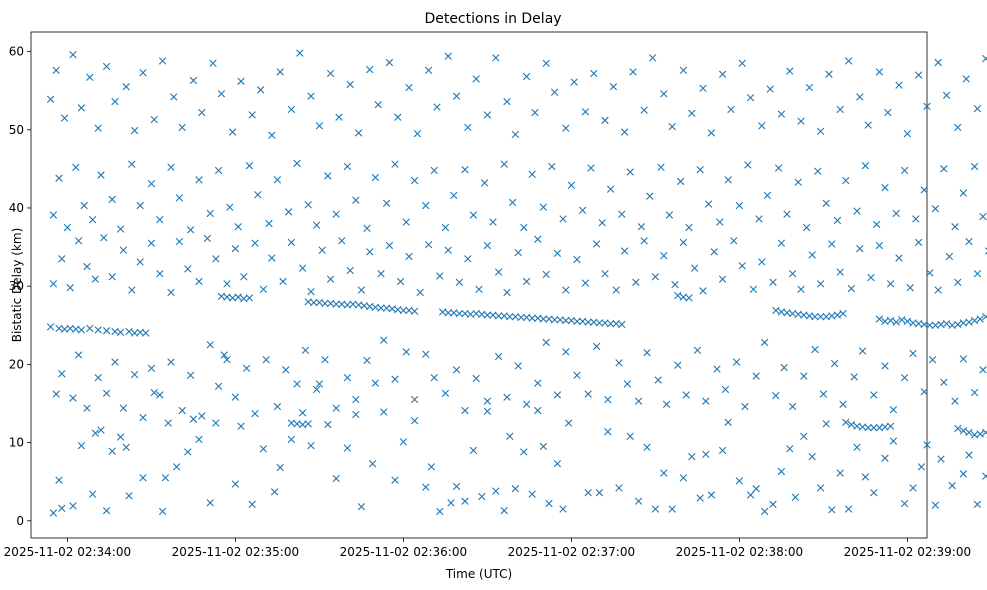 This screenshot has width=987, height=590. I want to click on y-tick-label: 40, so click(16, 208).